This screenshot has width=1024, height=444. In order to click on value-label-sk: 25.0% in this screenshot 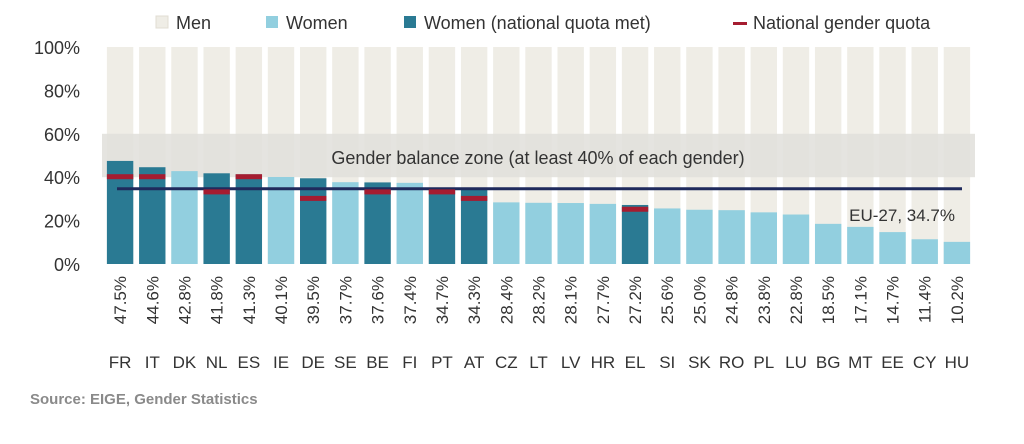, I will do `click(699, 300)`.